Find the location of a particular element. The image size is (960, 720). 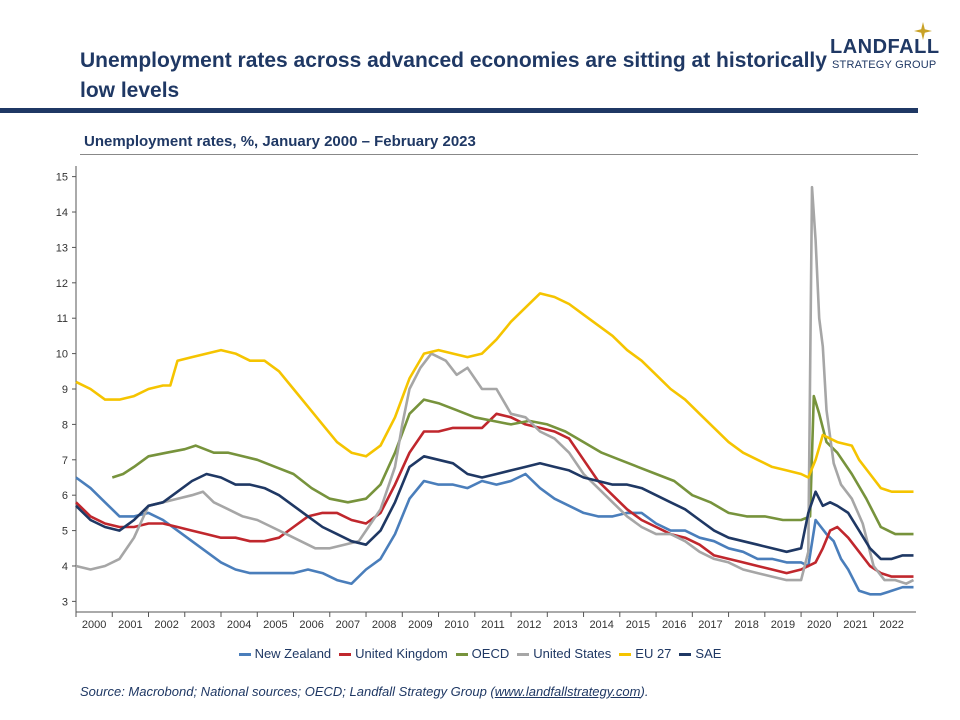

four-point-star-icon is located at coordinates (923, 31).